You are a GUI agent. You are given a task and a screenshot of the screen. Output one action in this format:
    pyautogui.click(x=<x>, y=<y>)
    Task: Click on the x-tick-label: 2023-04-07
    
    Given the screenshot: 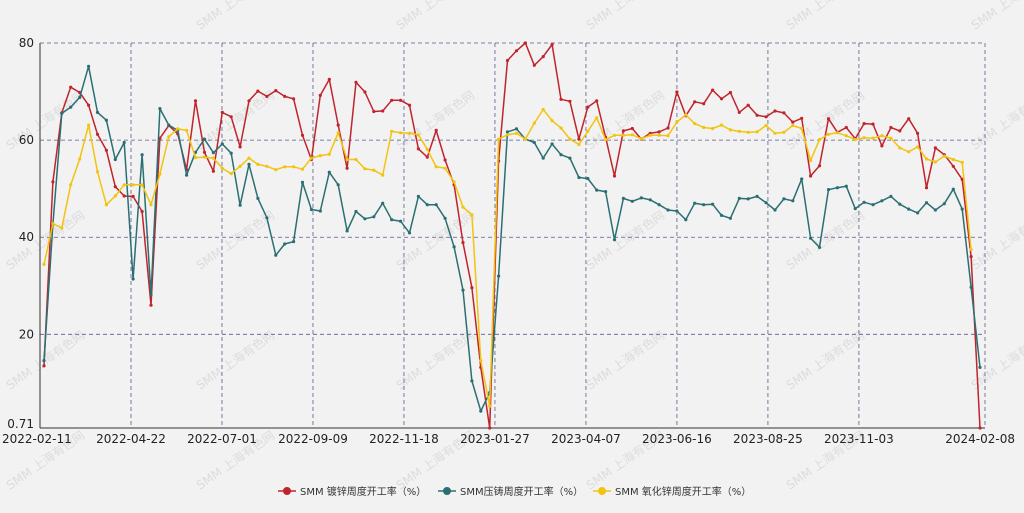 What is the action you would take?
    pyautogui.click(x=586, y=439)
    